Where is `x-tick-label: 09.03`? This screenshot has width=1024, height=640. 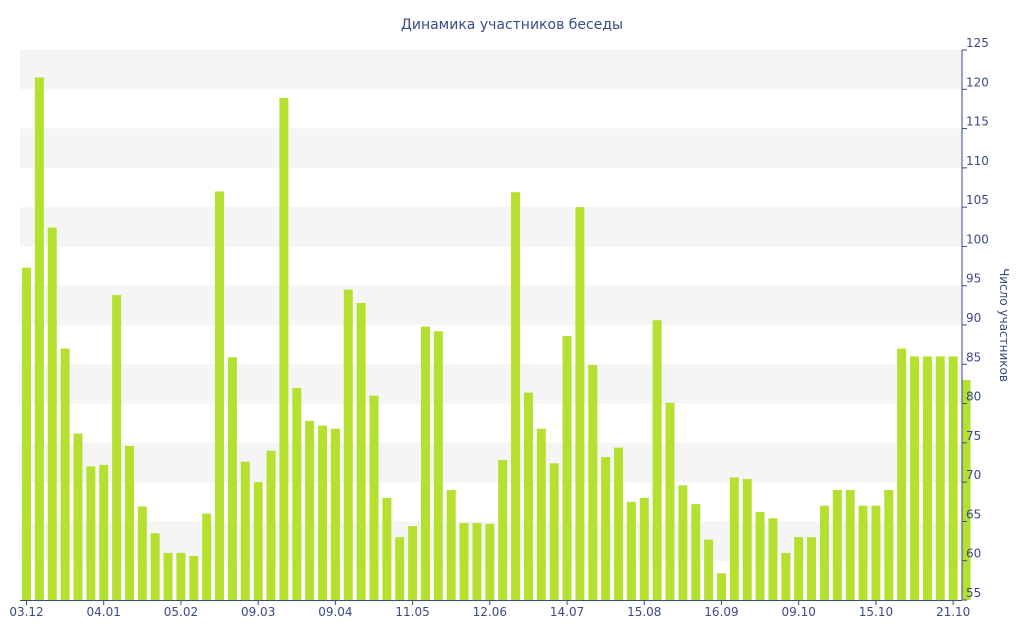
x-tick-label: 09.03 is located at coordinates (258, 612).